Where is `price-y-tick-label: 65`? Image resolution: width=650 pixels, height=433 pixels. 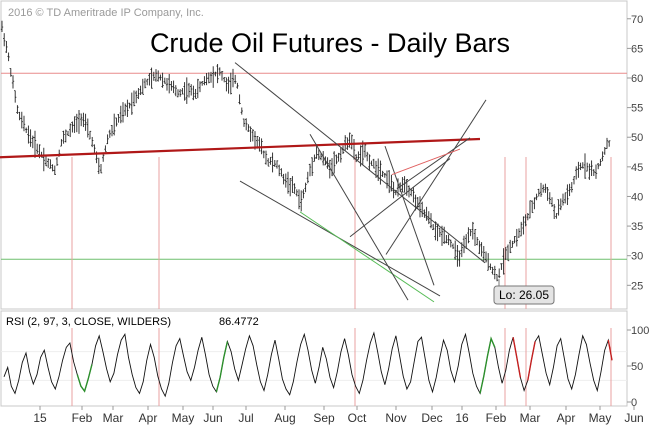 price-y-tick-label: 65 is located at coordinates (637, 49).